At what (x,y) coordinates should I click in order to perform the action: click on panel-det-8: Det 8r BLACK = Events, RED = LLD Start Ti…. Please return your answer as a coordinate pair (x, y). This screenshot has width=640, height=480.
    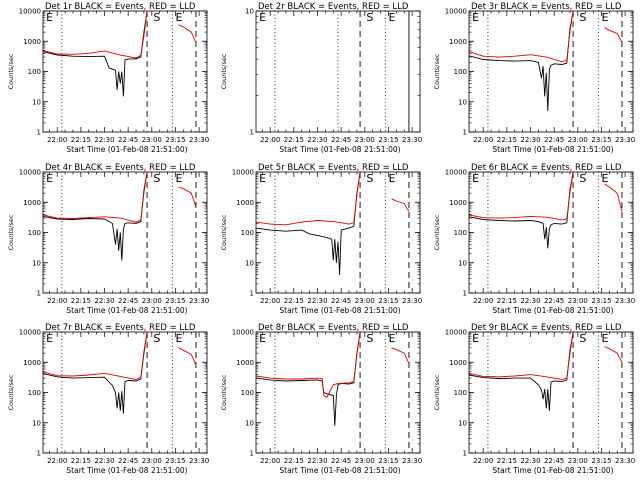
    Looking at the image, I should click on (321, 399).